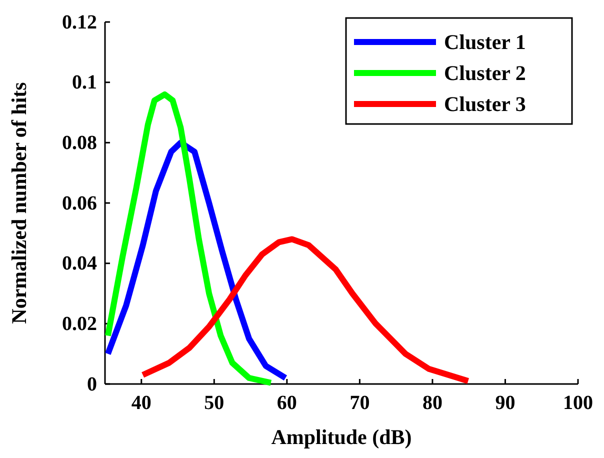 This screenshot has height=458, width=604. Describe the element at coordinates (19, 203) in the screenshot. I see `y-axis-title: Normalized number of hits` at that location.